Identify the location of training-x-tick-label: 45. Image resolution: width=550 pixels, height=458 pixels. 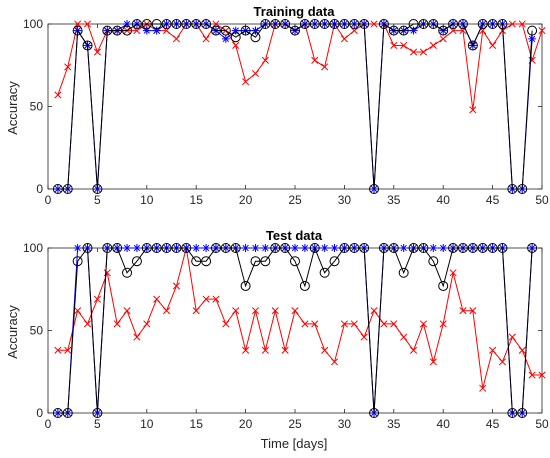
(493, 200).